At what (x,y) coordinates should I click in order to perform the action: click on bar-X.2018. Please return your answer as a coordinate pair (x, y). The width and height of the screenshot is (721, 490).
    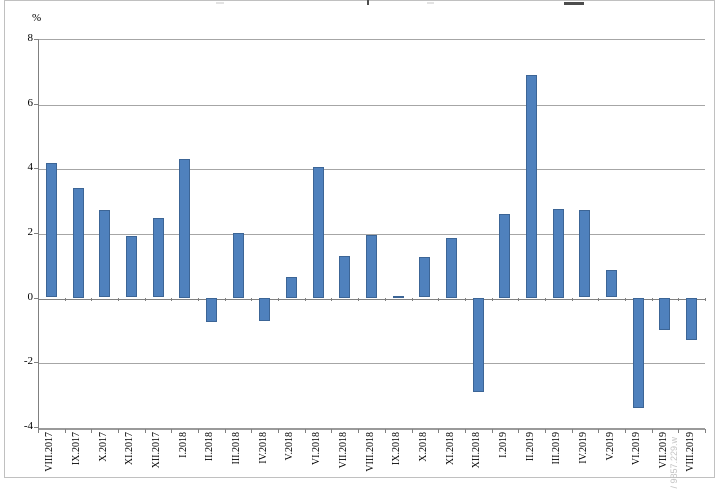
    Looking at the image, I should click on (424, 277).